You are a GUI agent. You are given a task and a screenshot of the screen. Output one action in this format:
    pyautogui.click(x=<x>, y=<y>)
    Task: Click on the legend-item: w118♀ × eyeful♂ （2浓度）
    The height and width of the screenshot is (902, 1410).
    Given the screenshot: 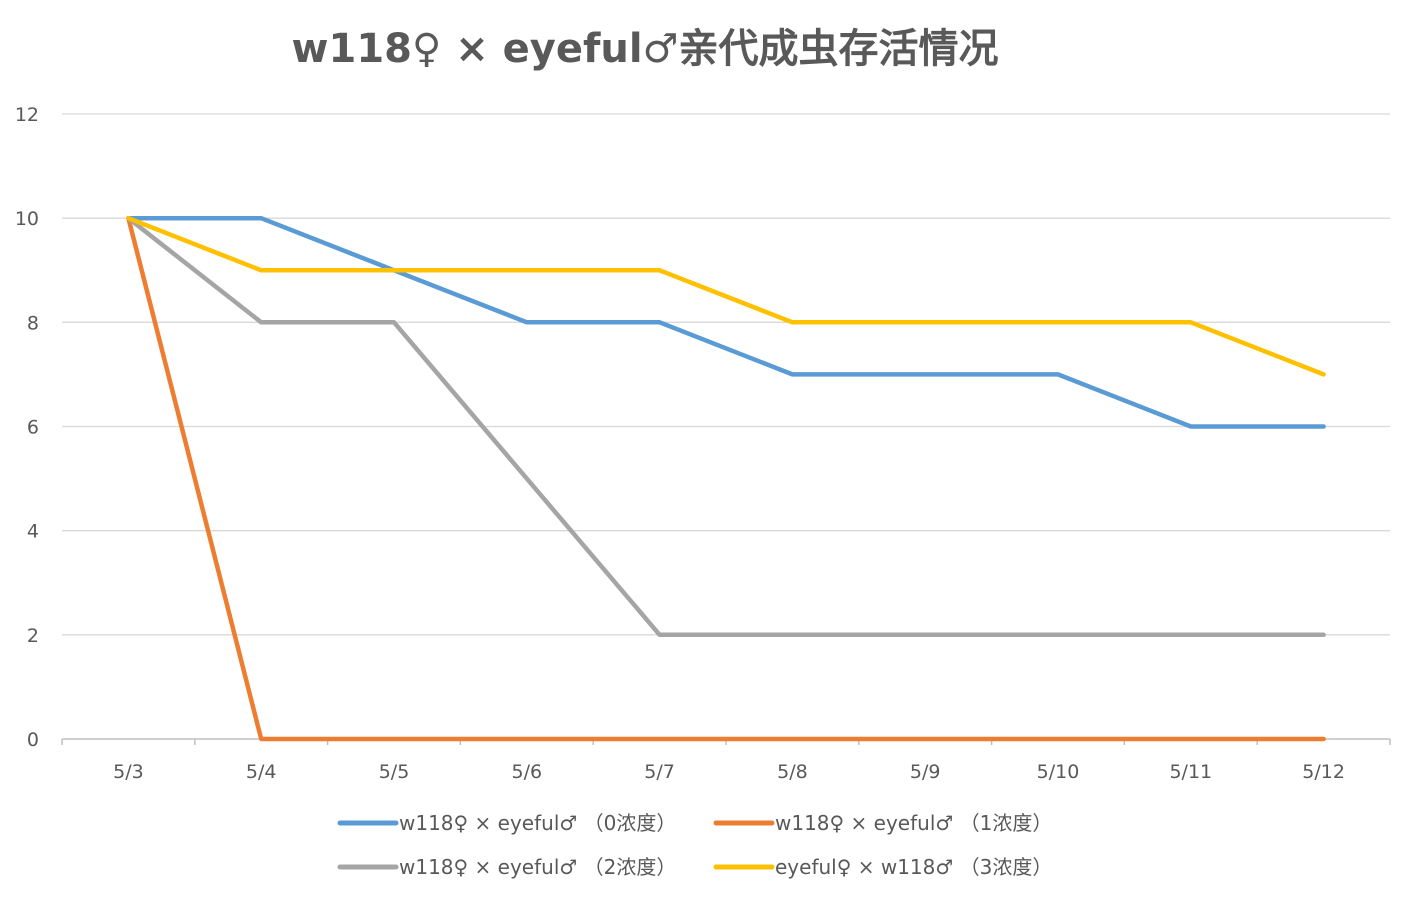 What is the action you would take?
    pyautogui.click(x=506, y=867)
    